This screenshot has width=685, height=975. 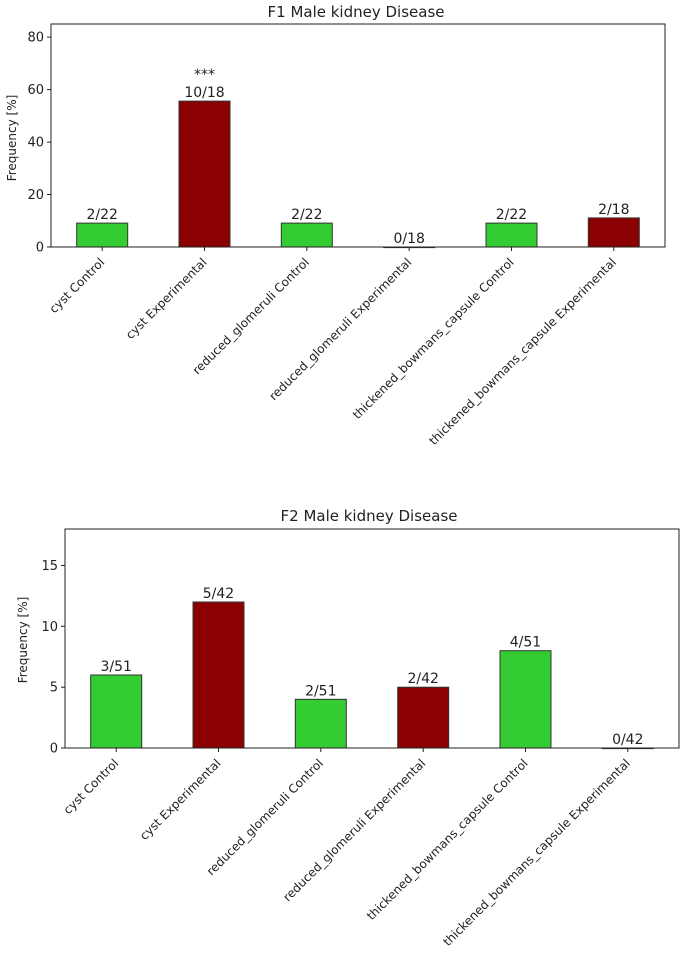 What do you see at coordinates (35, 143) in the screenshot?
I see `y-tick-label: 40` at bounding box center [35, 143].